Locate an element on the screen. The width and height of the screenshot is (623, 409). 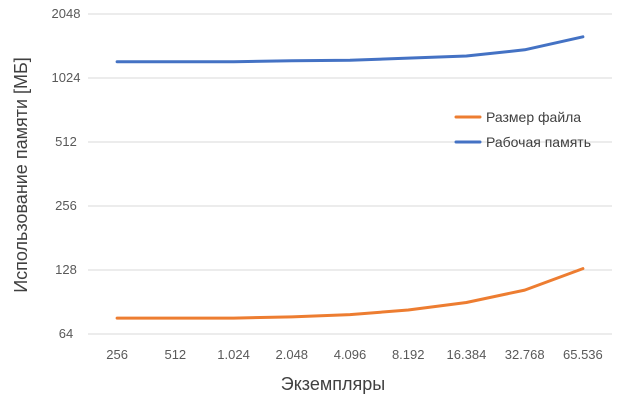
y-tick-label: 1024 is located at coordinates (66, 77).